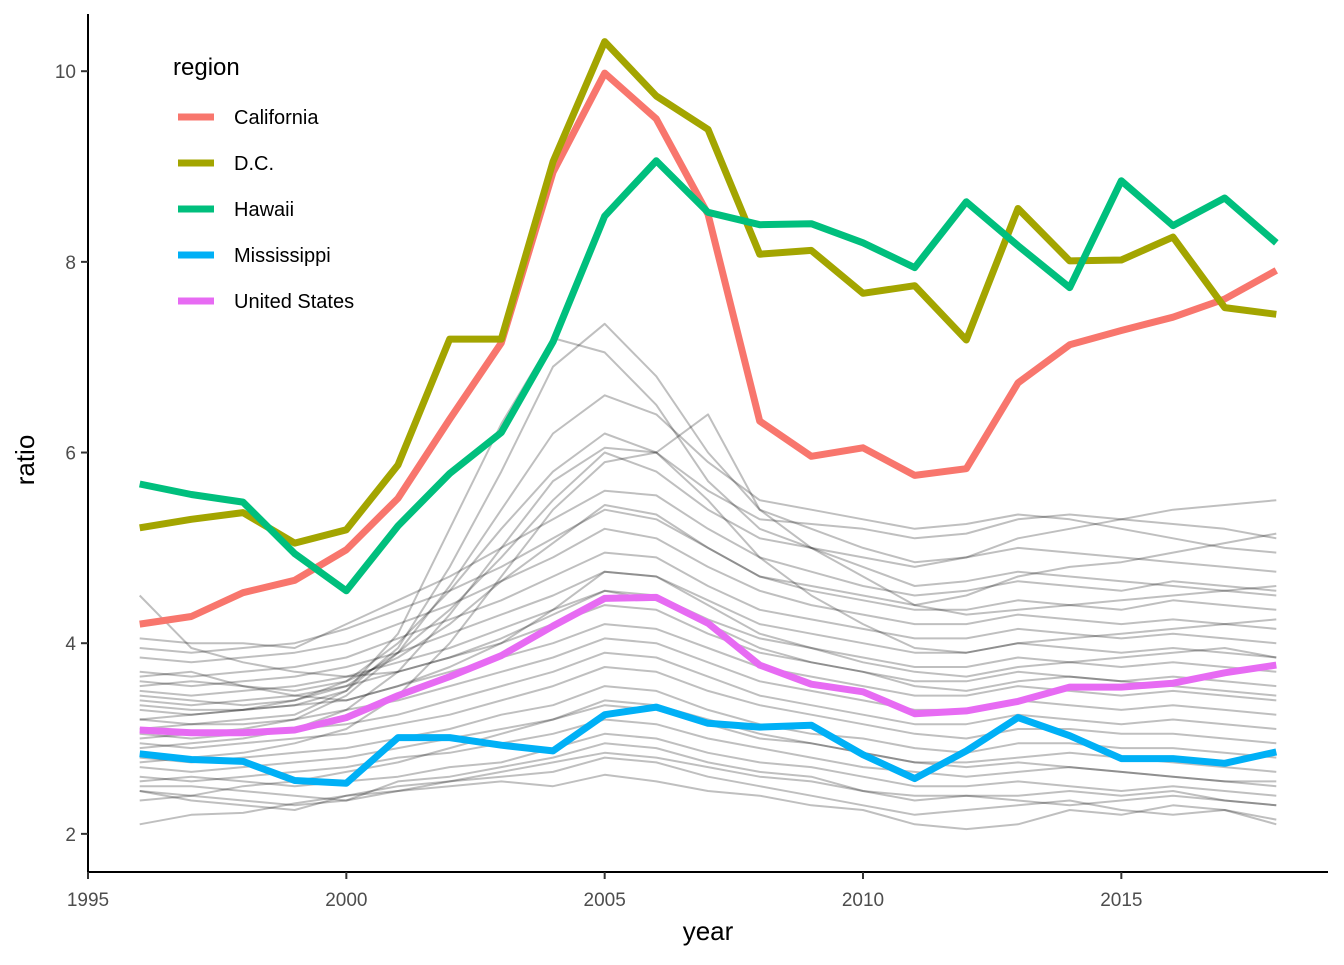 The height and width of the screenshot is (965, 1344). Describe the element at coordinates (206, 67) in the screenshot. I see `legend-title: region` at that location.